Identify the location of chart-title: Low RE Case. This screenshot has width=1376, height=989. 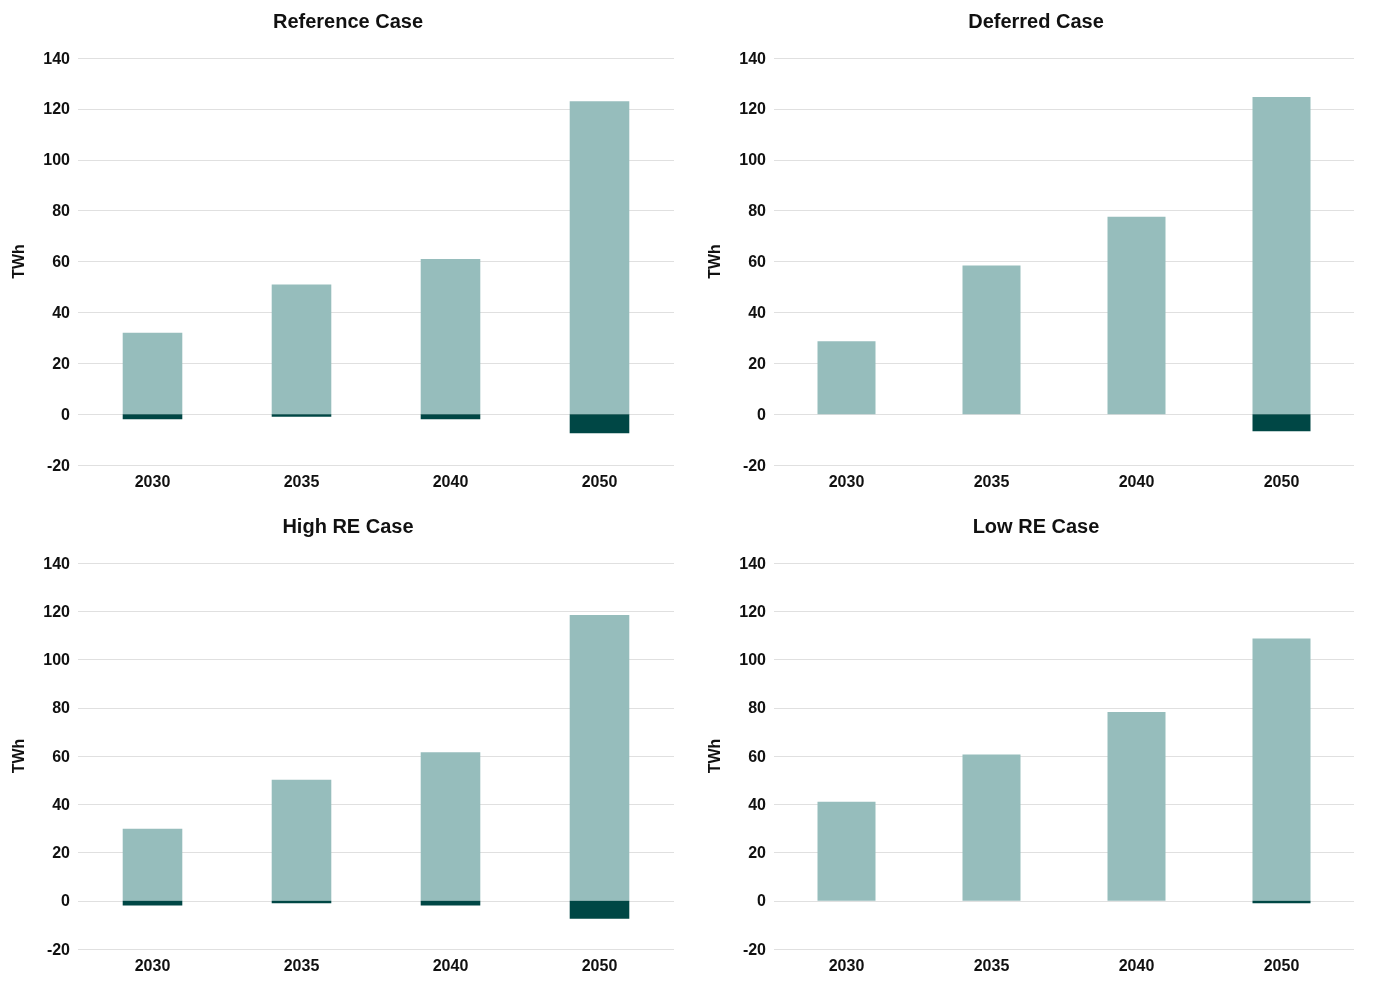
(1036, 526).